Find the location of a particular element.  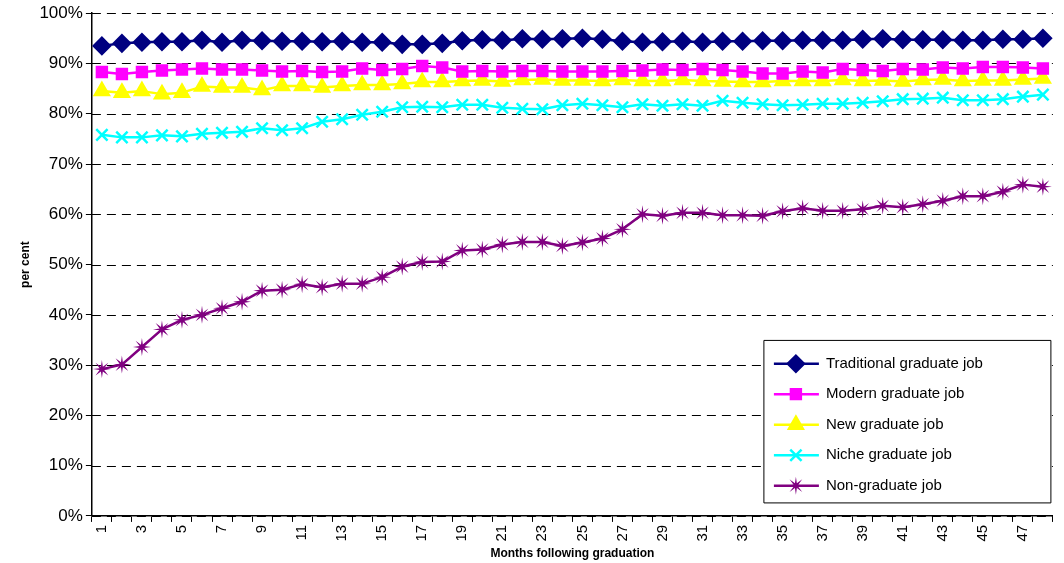

y-tick-label: 50% is located at coordinates (65, 264).